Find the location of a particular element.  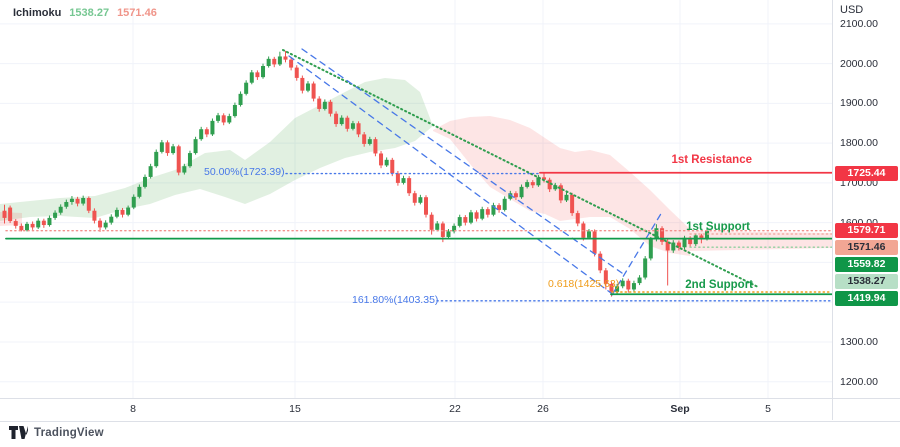

tradingview-logo-icon is located at coordinates (18, 433).